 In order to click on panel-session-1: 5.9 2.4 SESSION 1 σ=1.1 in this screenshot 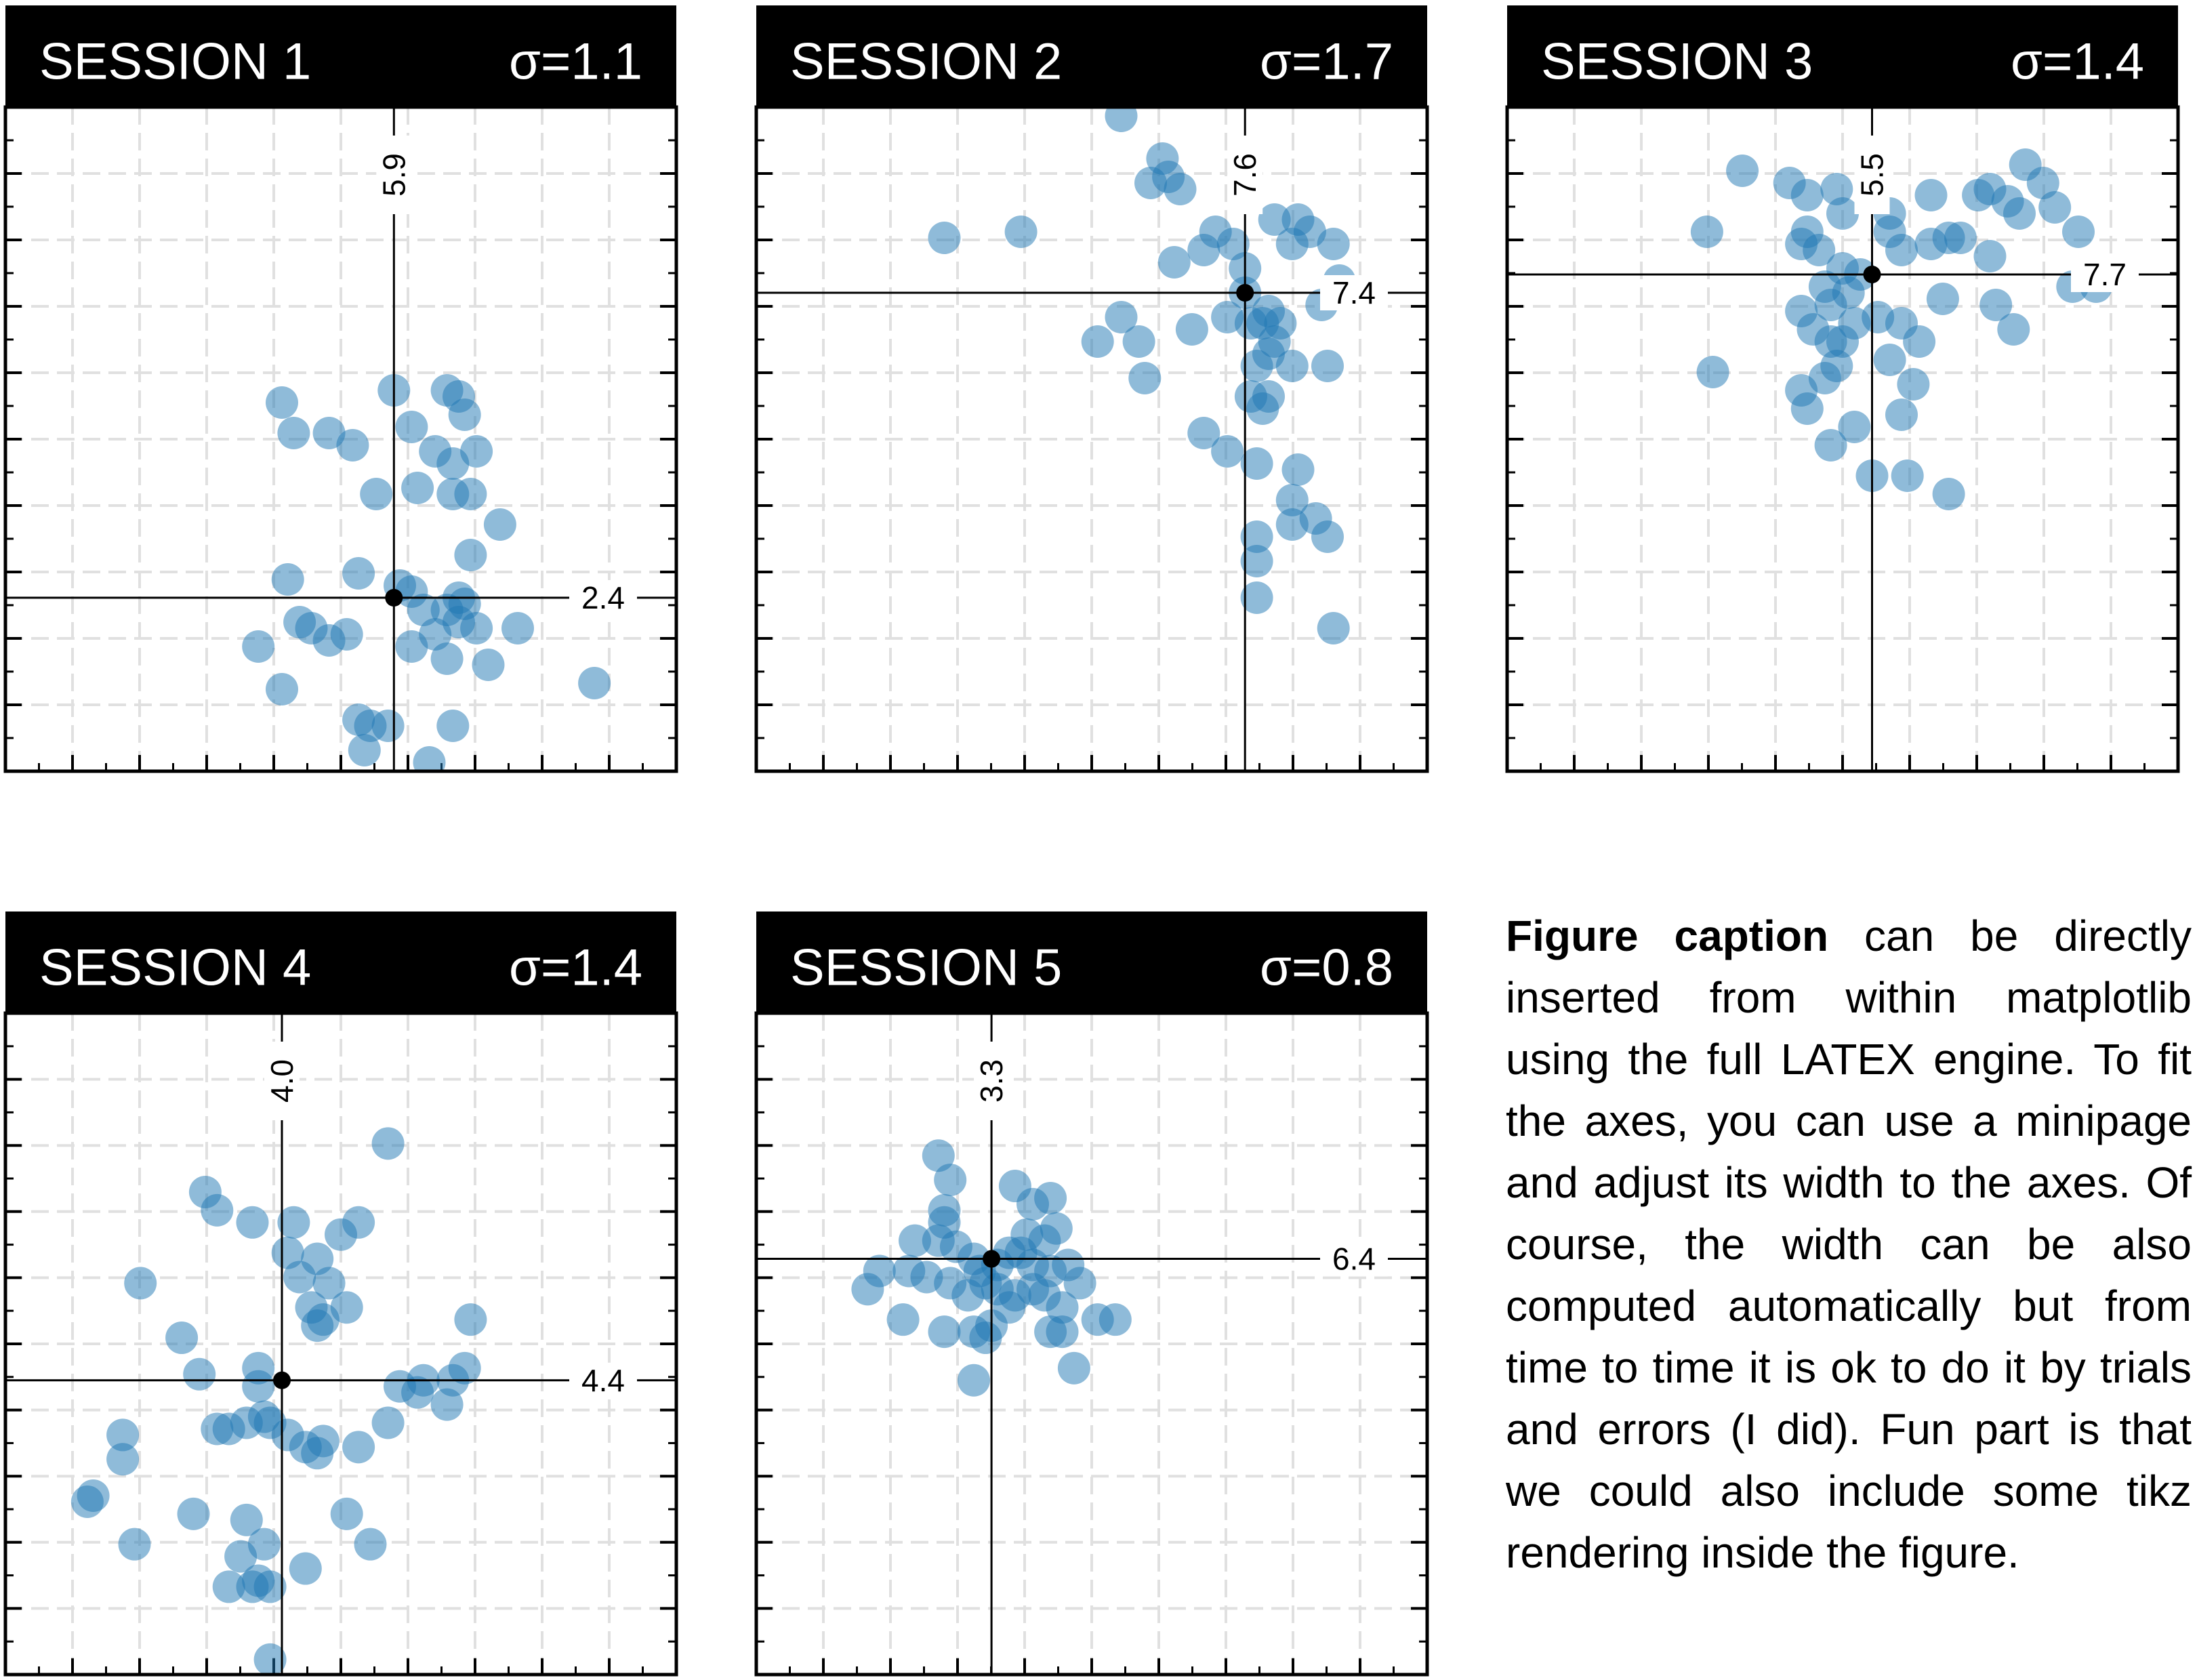, I will do `click(340, 389)`.